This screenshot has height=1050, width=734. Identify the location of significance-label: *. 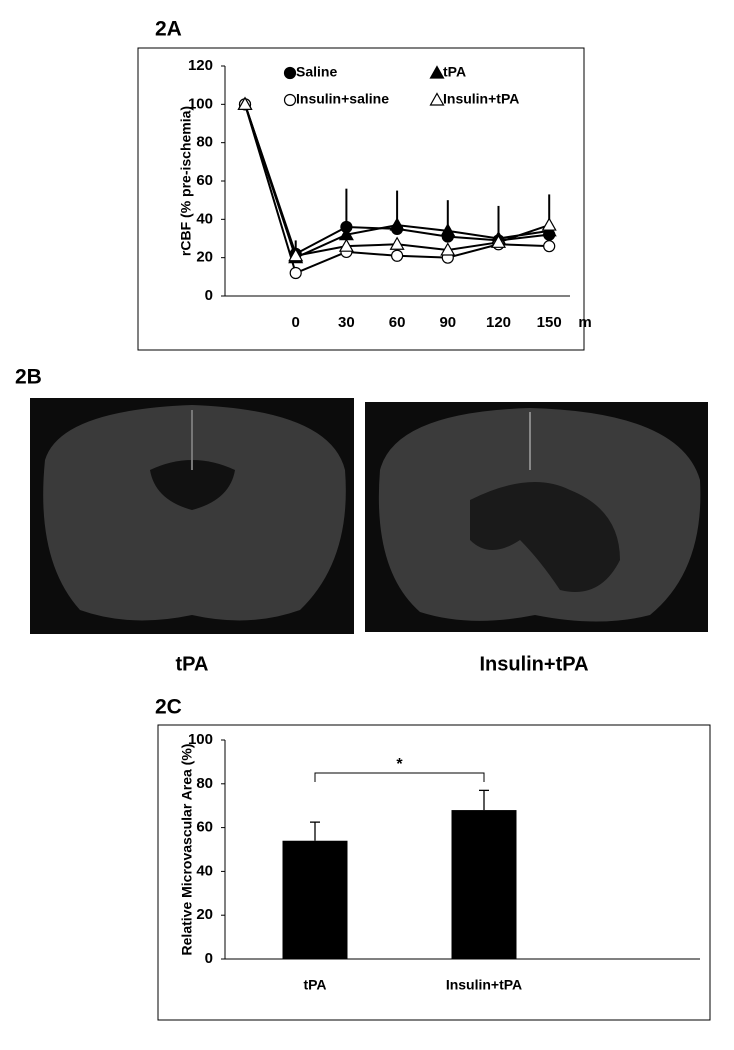
(399, 764).